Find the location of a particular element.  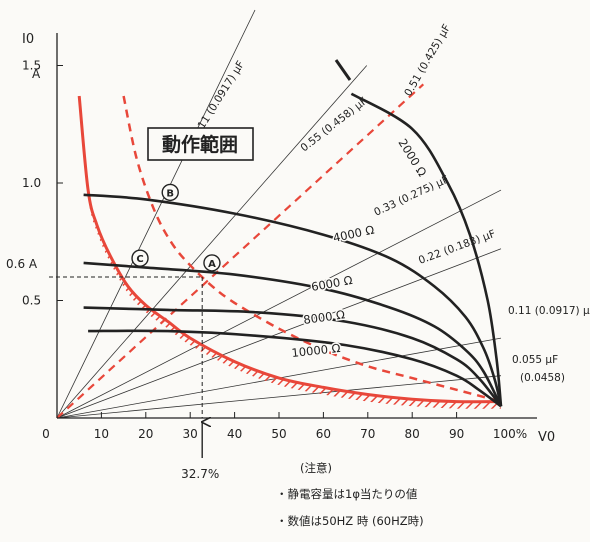

marker-label-B: B is located at coordinates (170, 193).